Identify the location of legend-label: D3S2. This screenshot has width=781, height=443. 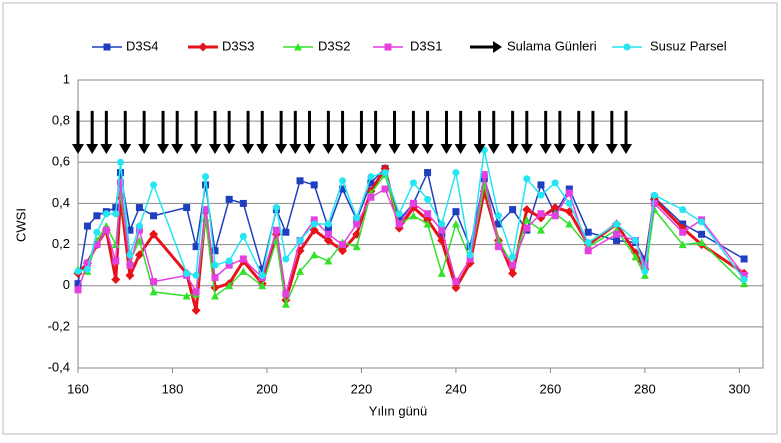
(334, 45).